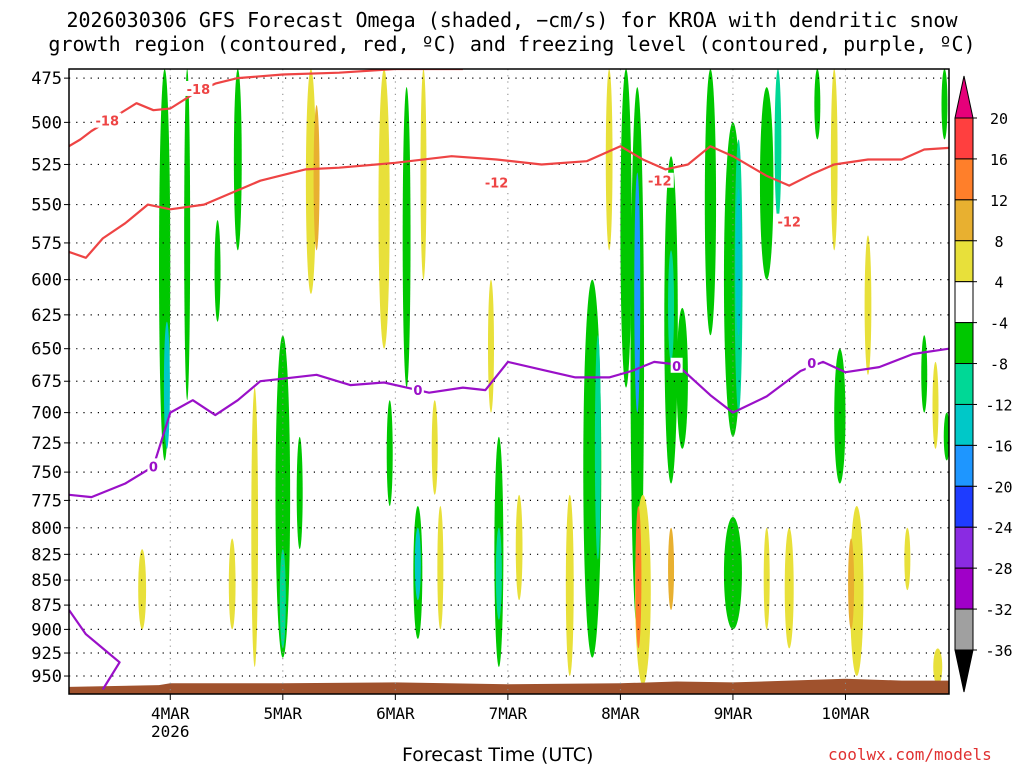  Describe the element at coordinates (283, 713) in the screenshot. I see `x-tick-label: 5MAR` at that location.